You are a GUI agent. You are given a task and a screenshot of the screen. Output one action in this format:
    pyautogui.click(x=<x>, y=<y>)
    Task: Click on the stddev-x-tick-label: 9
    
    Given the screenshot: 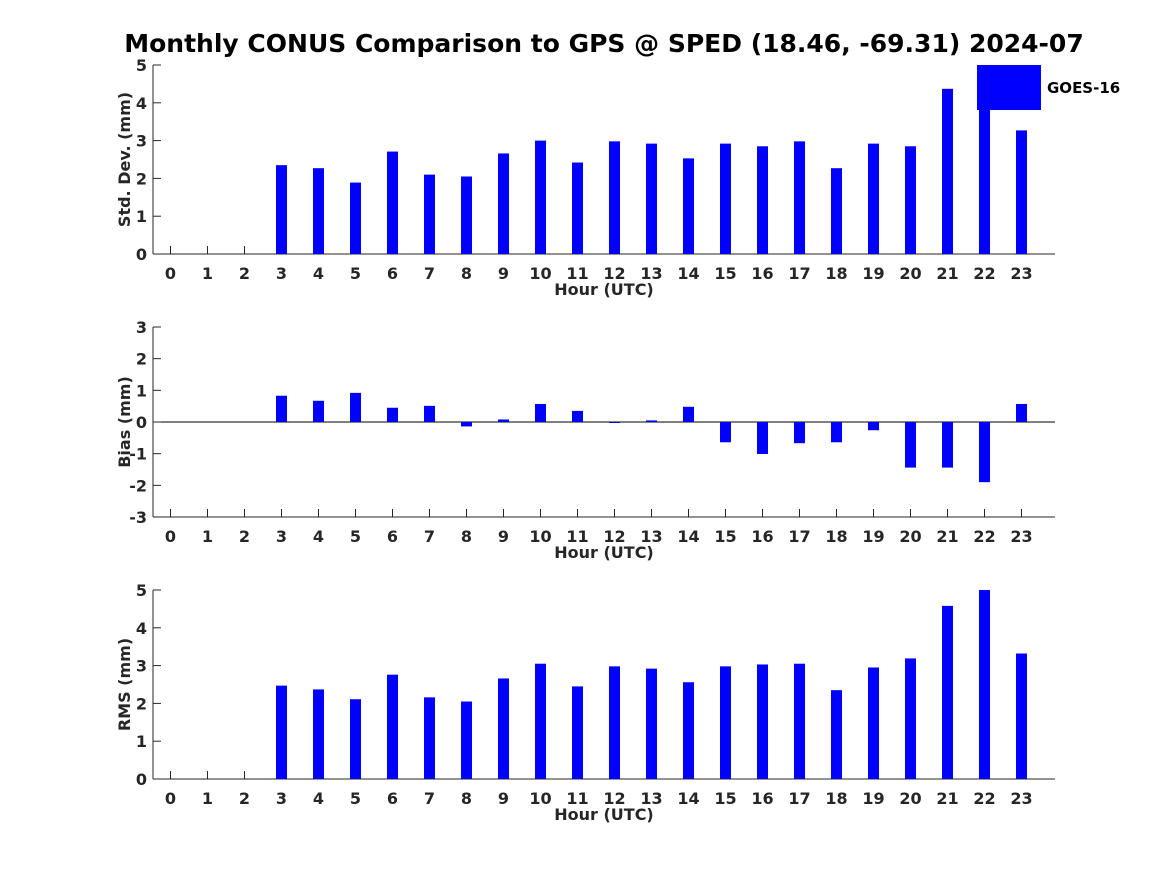 What is the action you would take?
    pyautogui.click(x=503, y=273)
    